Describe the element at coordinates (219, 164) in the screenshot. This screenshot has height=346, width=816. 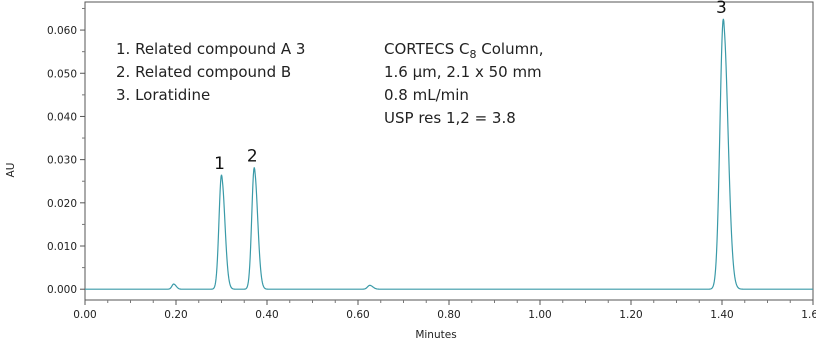
I see `peak-label-1: 1` at that location.